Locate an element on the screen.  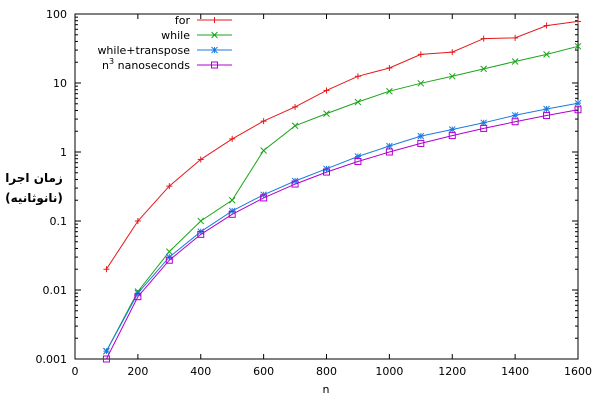
legend-label: n3 nanoseconds is located at coordinates (146, 64).